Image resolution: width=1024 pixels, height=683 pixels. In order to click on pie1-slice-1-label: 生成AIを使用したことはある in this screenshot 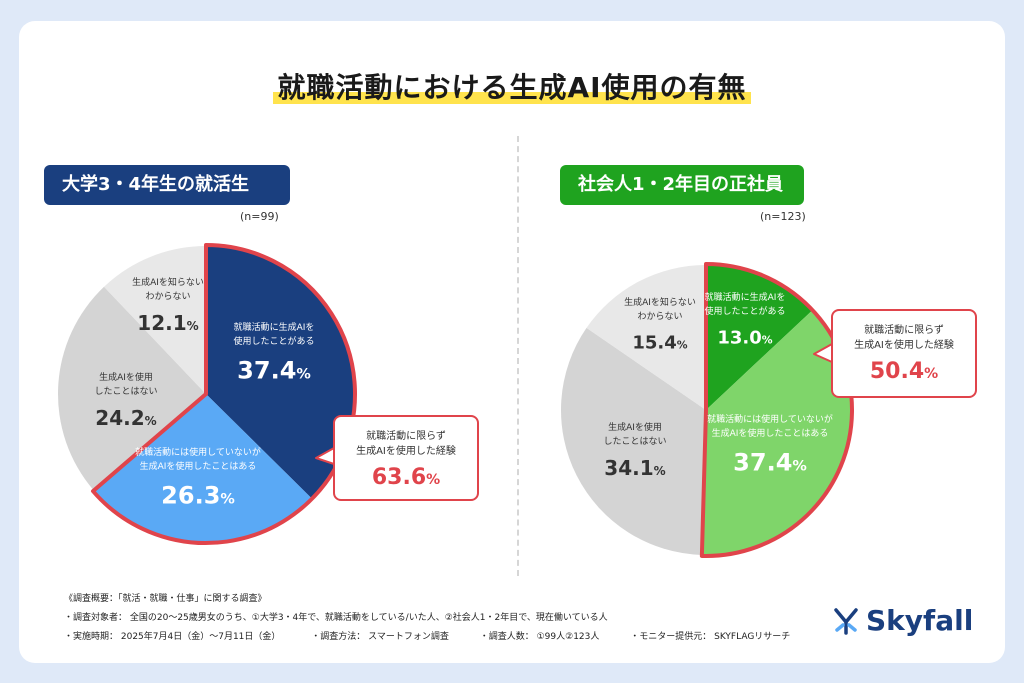, I will do `click(770, 433)`.